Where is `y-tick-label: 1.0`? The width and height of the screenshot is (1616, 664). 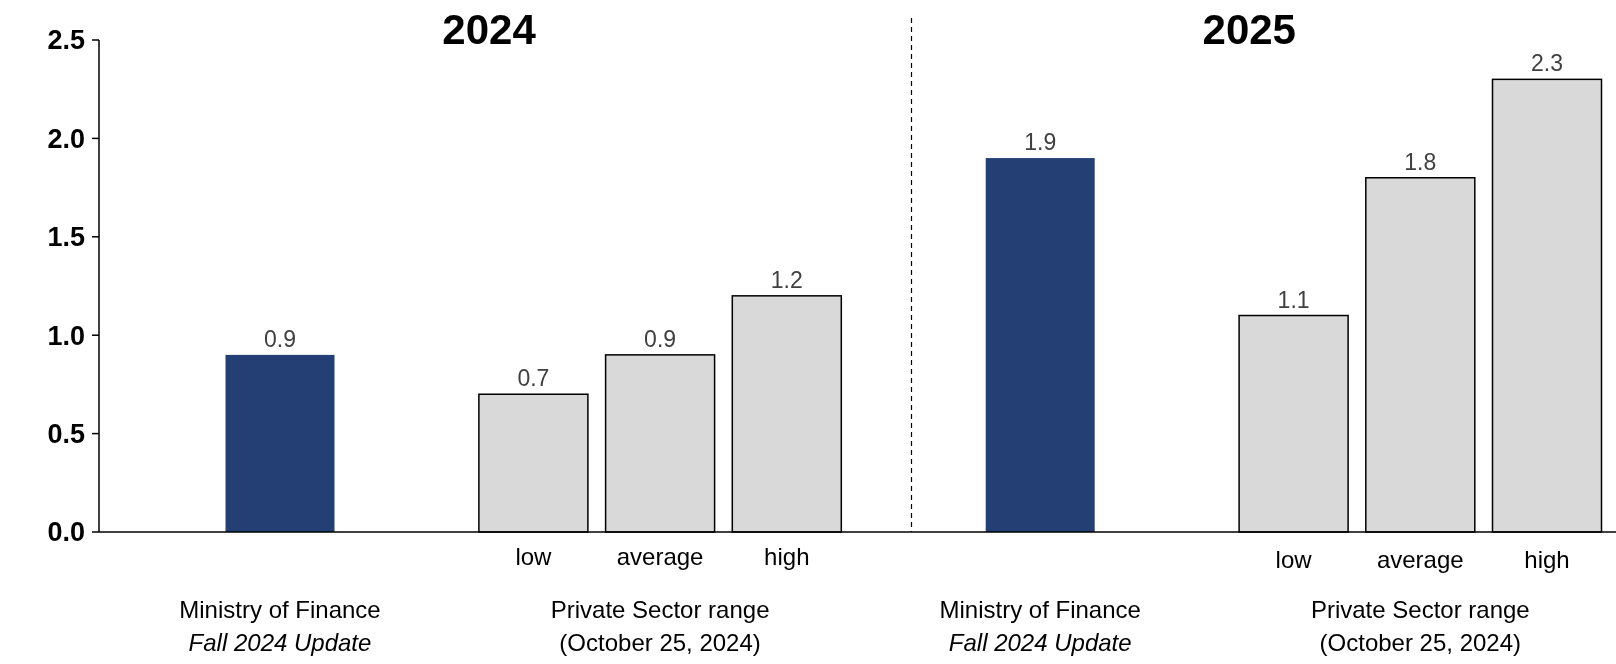
y-tick-label: 1.0 is located at coordinates (66, 335).